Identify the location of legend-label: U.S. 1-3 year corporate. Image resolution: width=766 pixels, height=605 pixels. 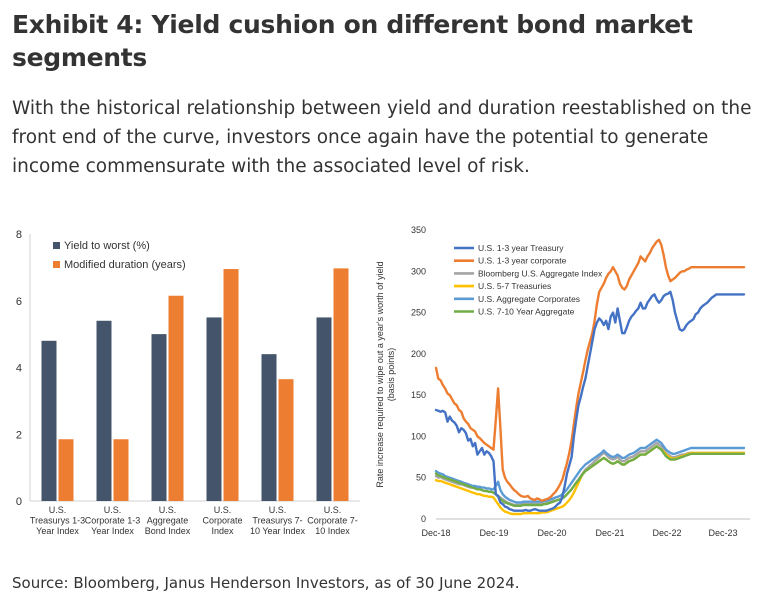
(522, 261).